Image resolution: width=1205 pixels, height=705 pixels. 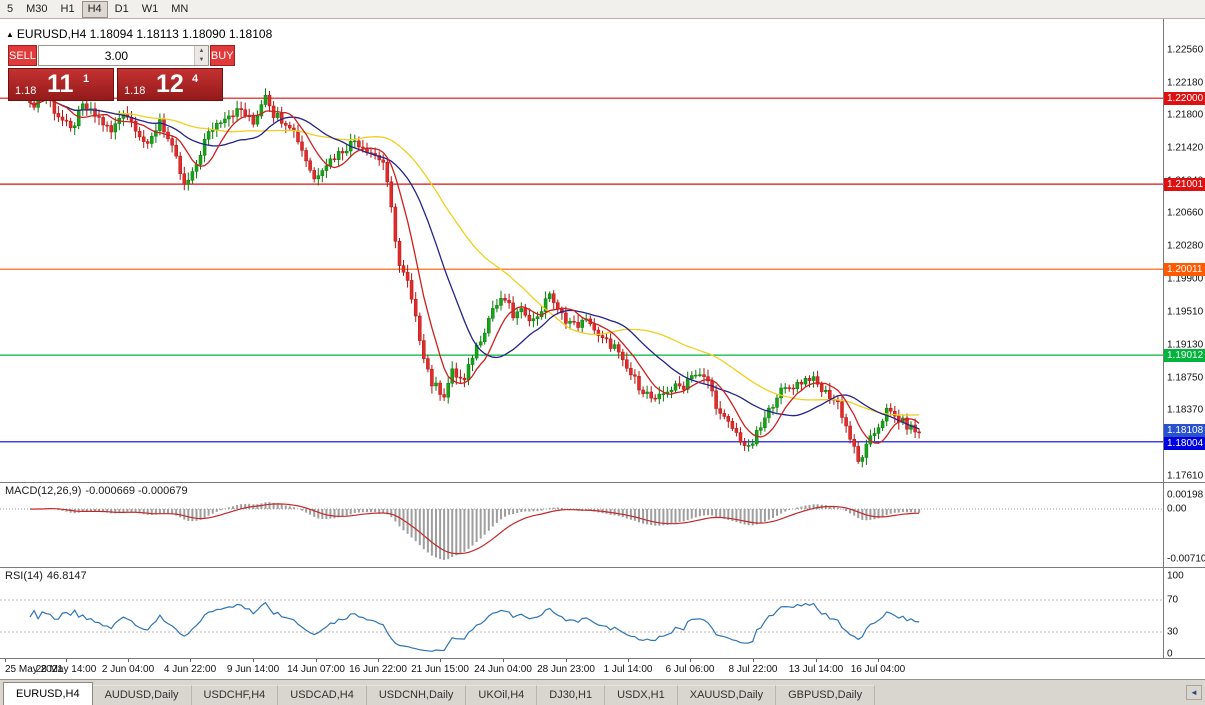 I want to click on time-axis-label: 13 Jul 14:00, so click(x=816, y=669).